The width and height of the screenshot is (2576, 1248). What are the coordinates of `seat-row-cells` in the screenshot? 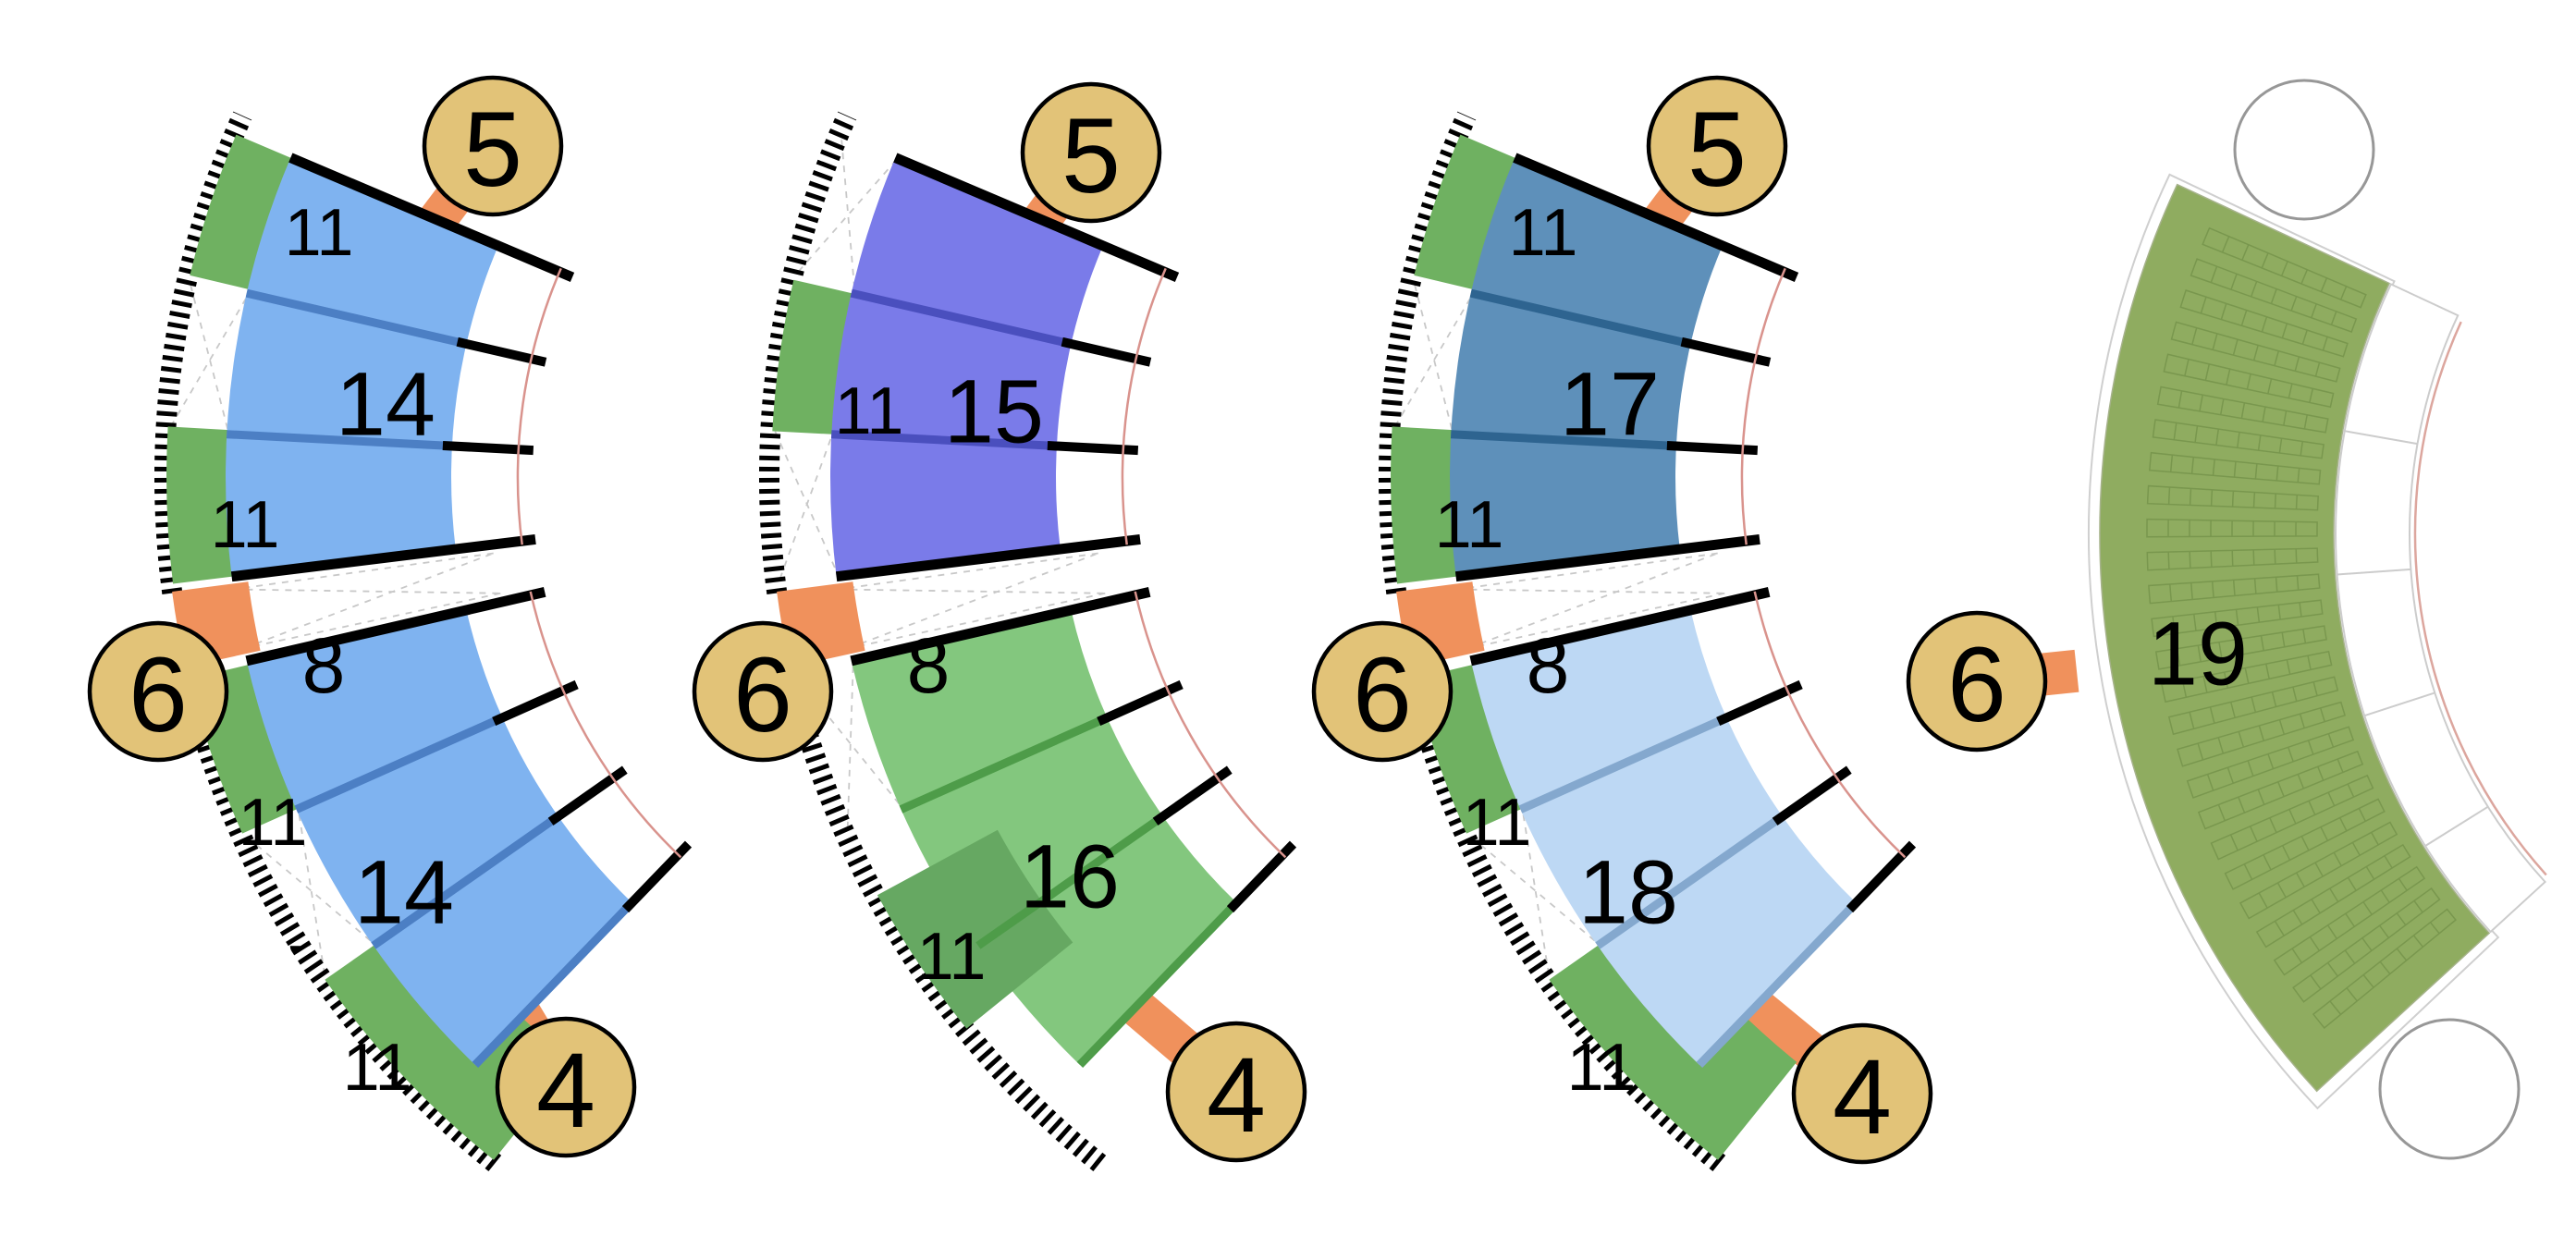 It's located at (2303, 625).